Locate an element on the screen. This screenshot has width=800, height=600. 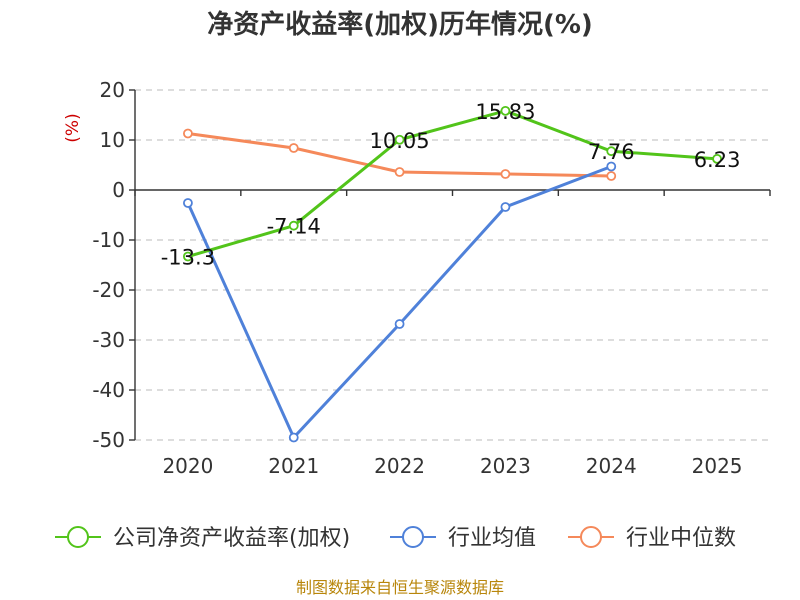
data-label: -13.3 is located at coordinates (188, 258).